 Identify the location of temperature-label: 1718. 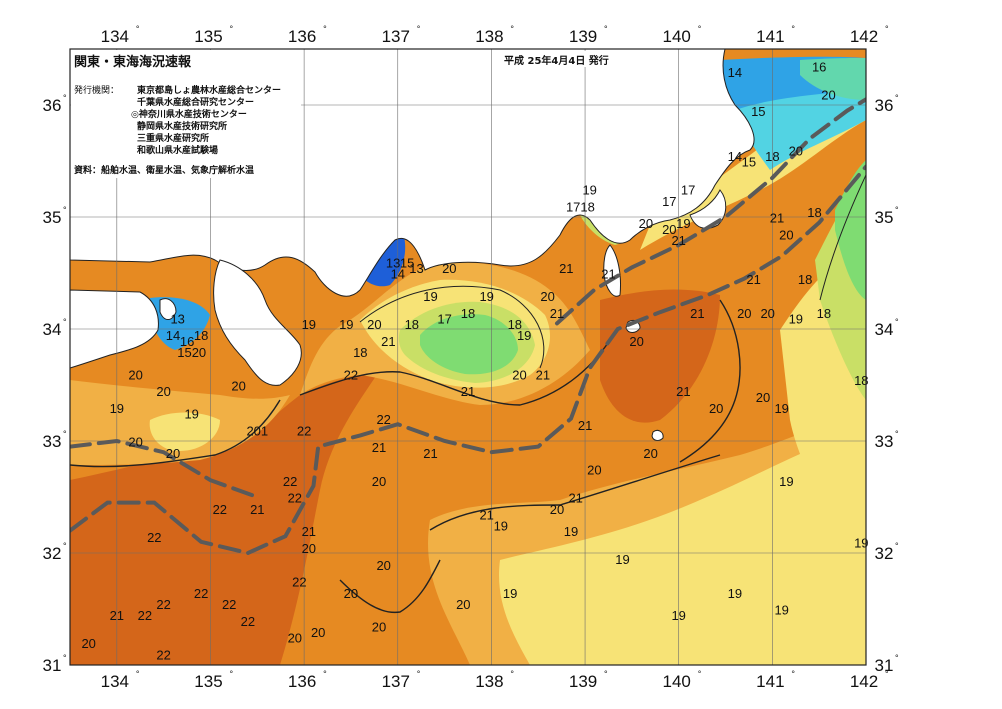
(580, 206).